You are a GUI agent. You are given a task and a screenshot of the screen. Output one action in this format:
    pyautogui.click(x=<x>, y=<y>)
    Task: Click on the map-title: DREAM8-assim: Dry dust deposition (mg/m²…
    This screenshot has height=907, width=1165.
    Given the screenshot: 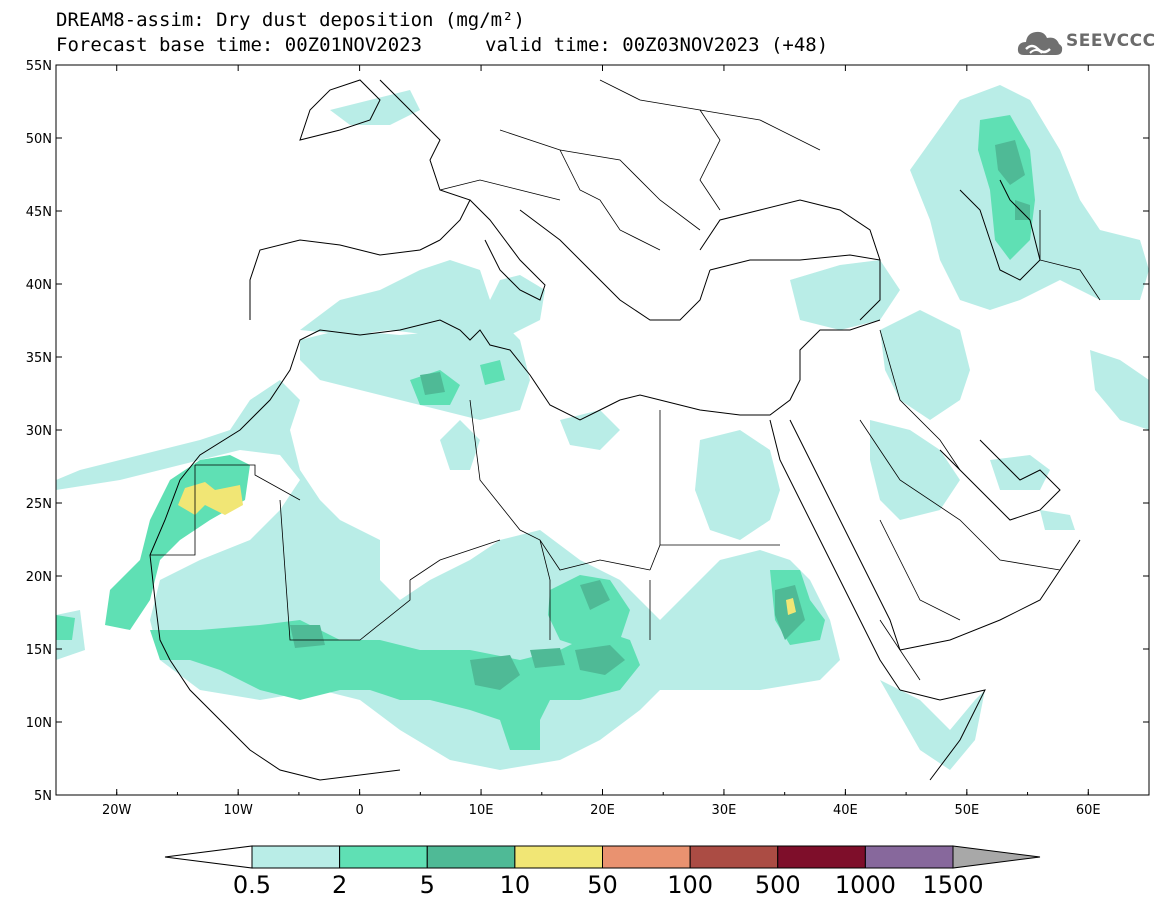 What is the action you would take?
    pyautogui.click(x=290, y=20)
    